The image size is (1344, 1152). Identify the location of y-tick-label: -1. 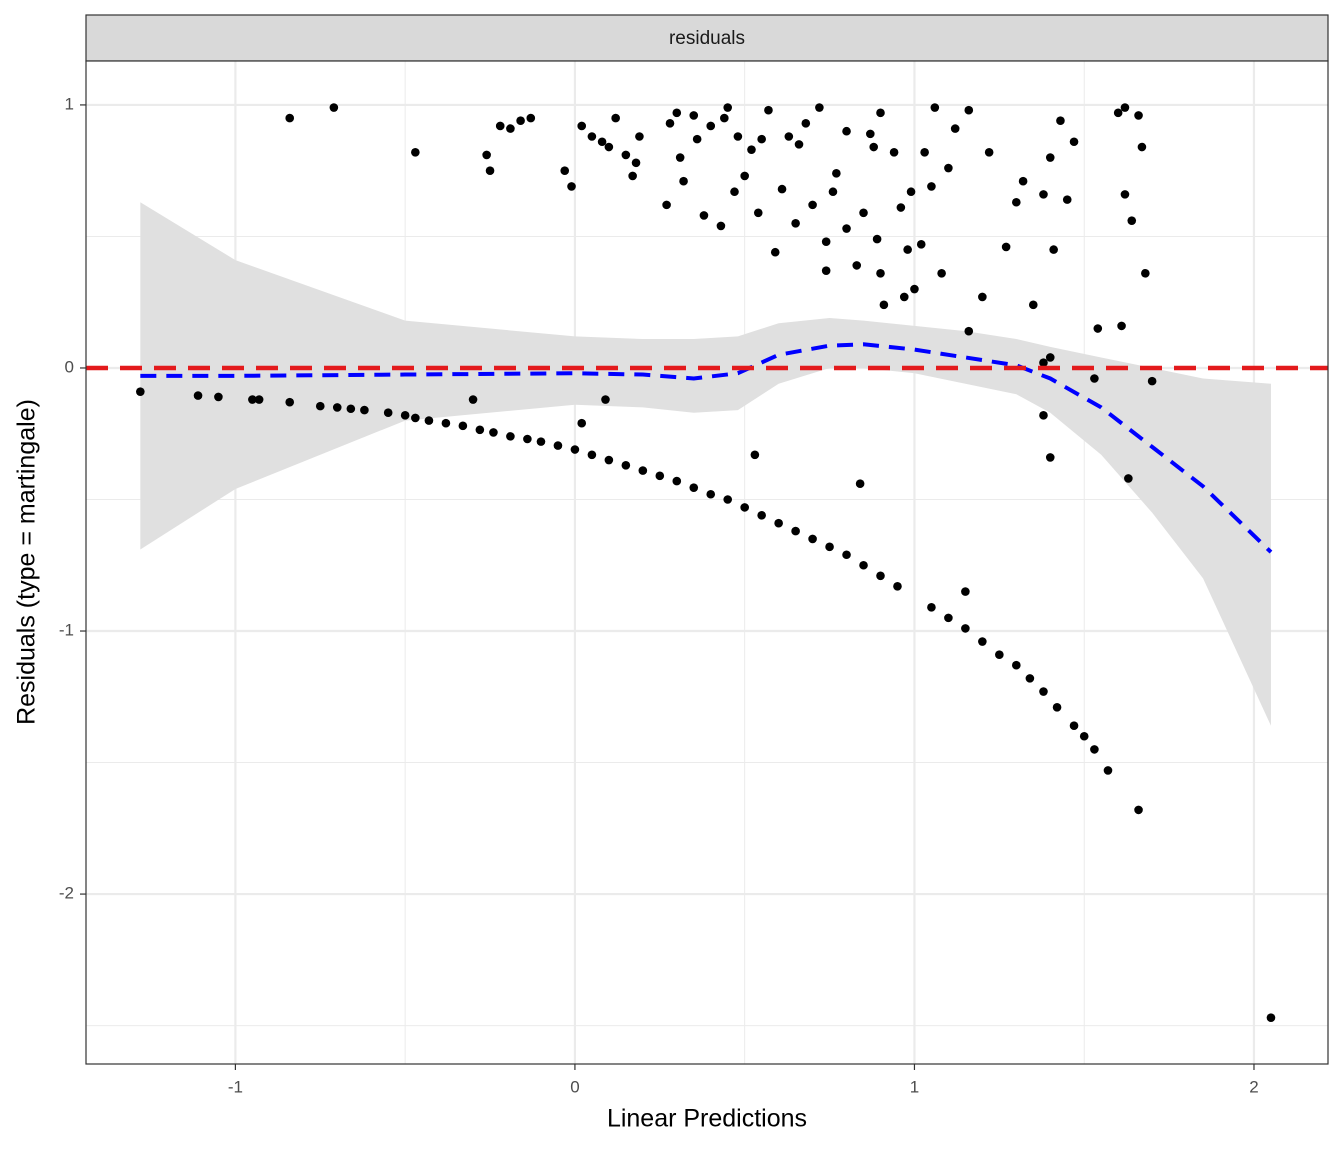
(66, 630).